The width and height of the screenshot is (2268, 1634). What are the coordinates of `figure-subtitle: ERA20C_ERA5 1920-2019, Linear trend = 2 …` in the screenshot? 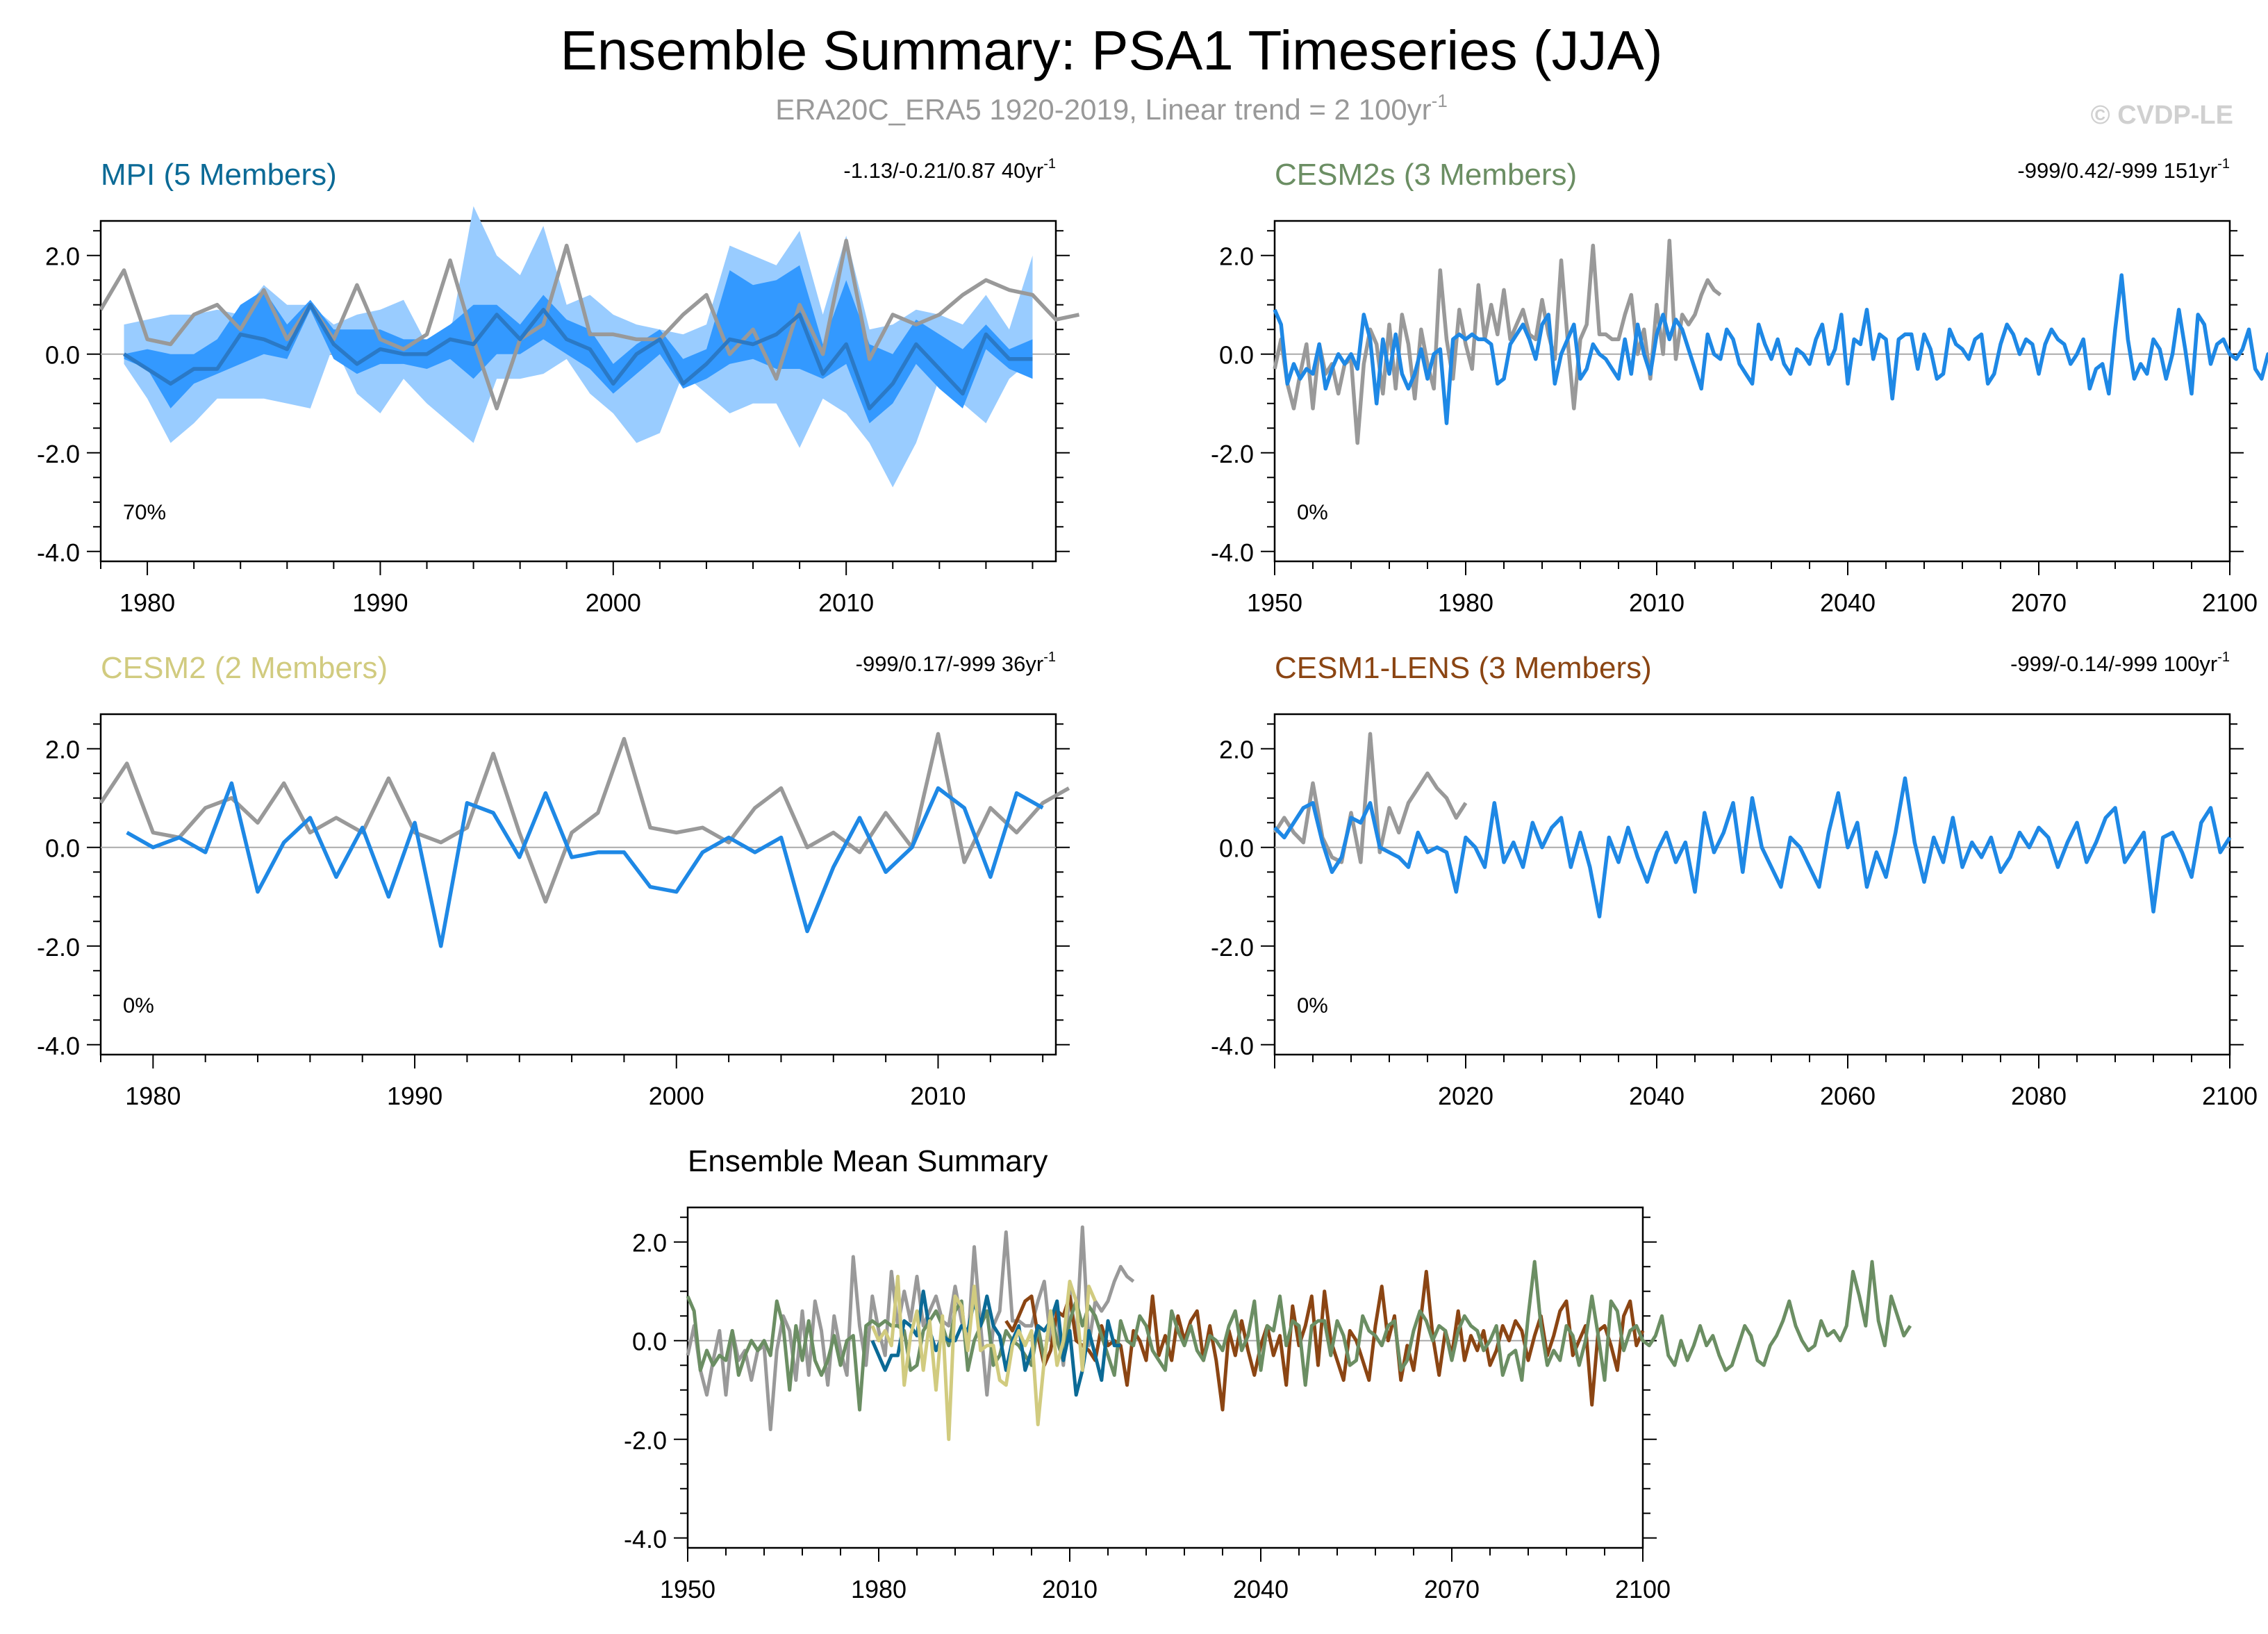 It's located at (1111, 108).